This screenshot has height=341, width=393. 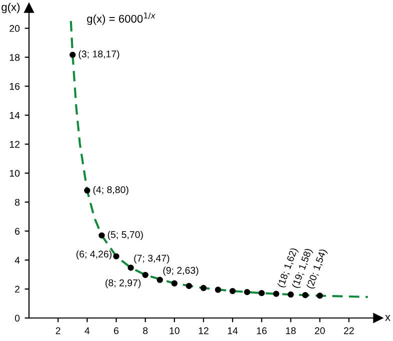 I want to click on x-axis-title: x, so click(x=387, y=318).